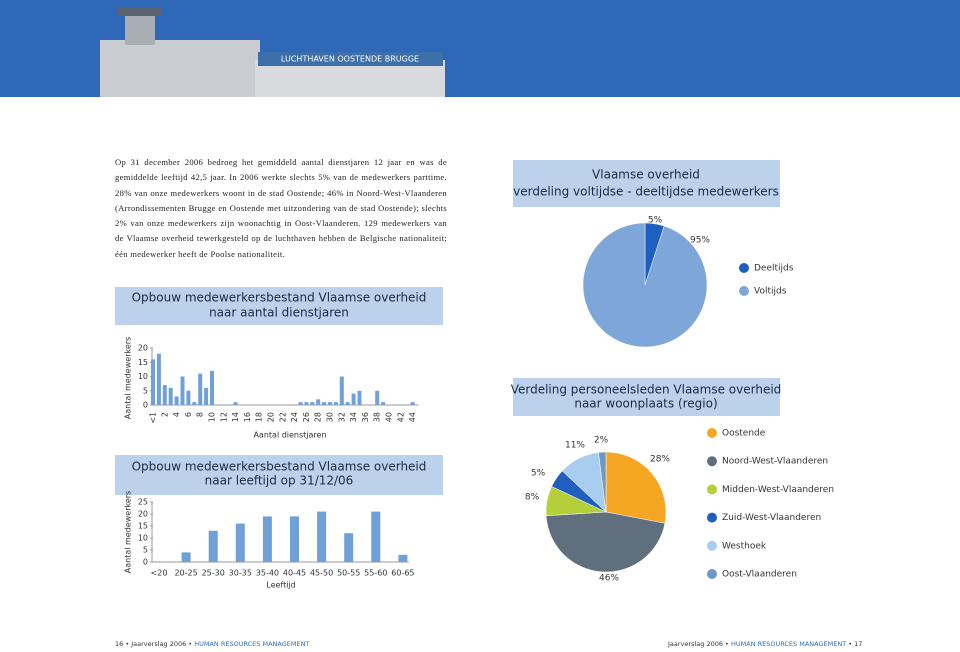 This screenshot has height=652, width=960. I want to click on building, so click(180, 68).